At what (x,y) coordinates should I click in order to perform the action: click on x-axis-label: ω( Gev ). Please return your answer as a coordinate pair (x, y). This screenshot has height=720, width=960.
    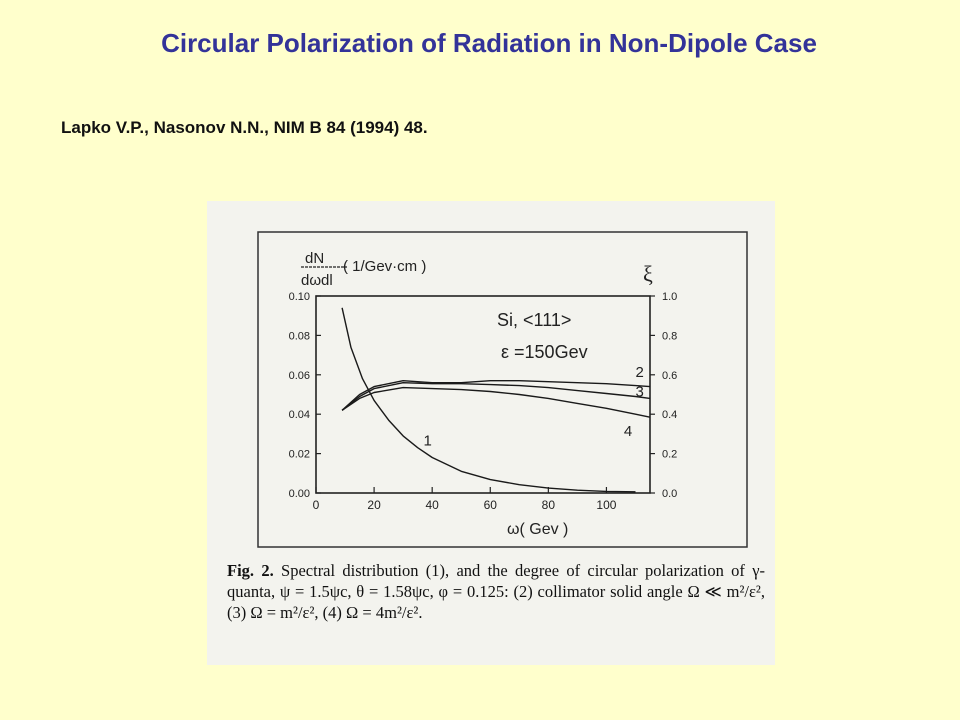
    Looking at the image, I should click on (537, 529).